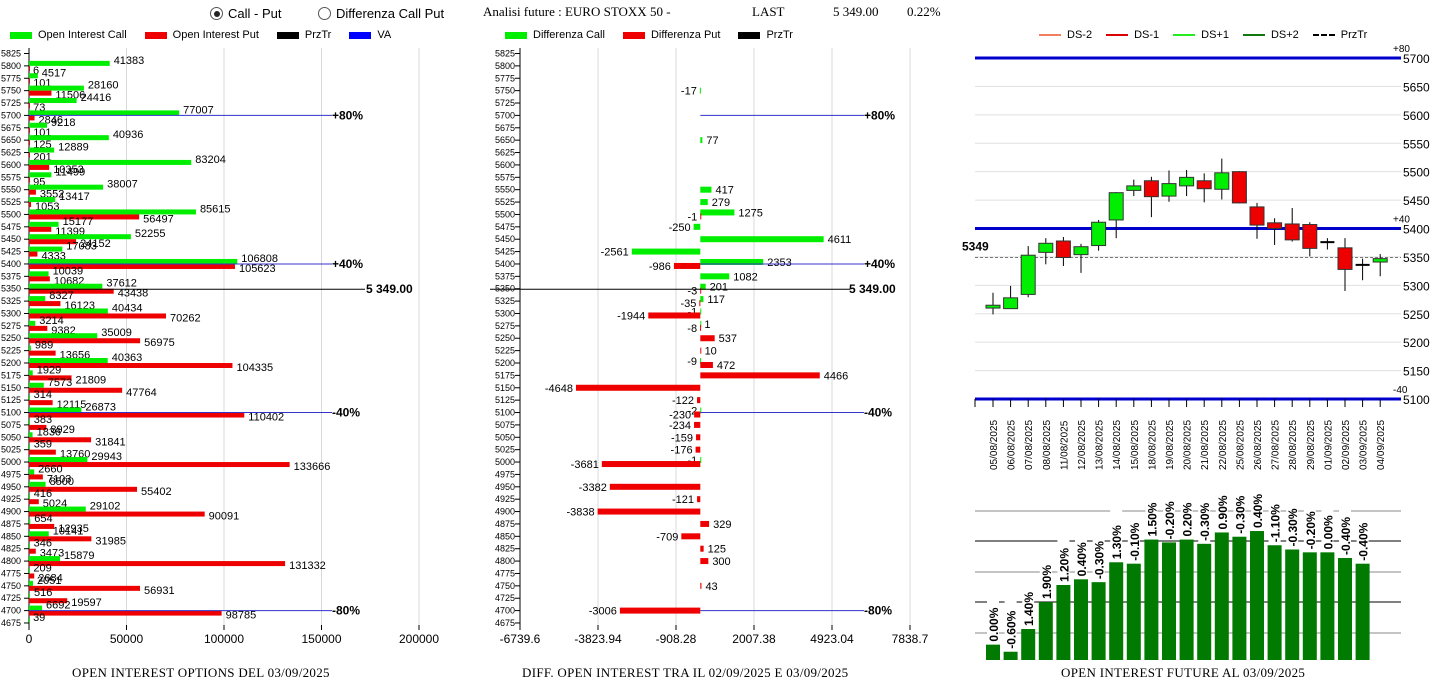  Describe the element at coordinates (241, 616) in the screenshot. I see `put-value-label: 98785` at that location.